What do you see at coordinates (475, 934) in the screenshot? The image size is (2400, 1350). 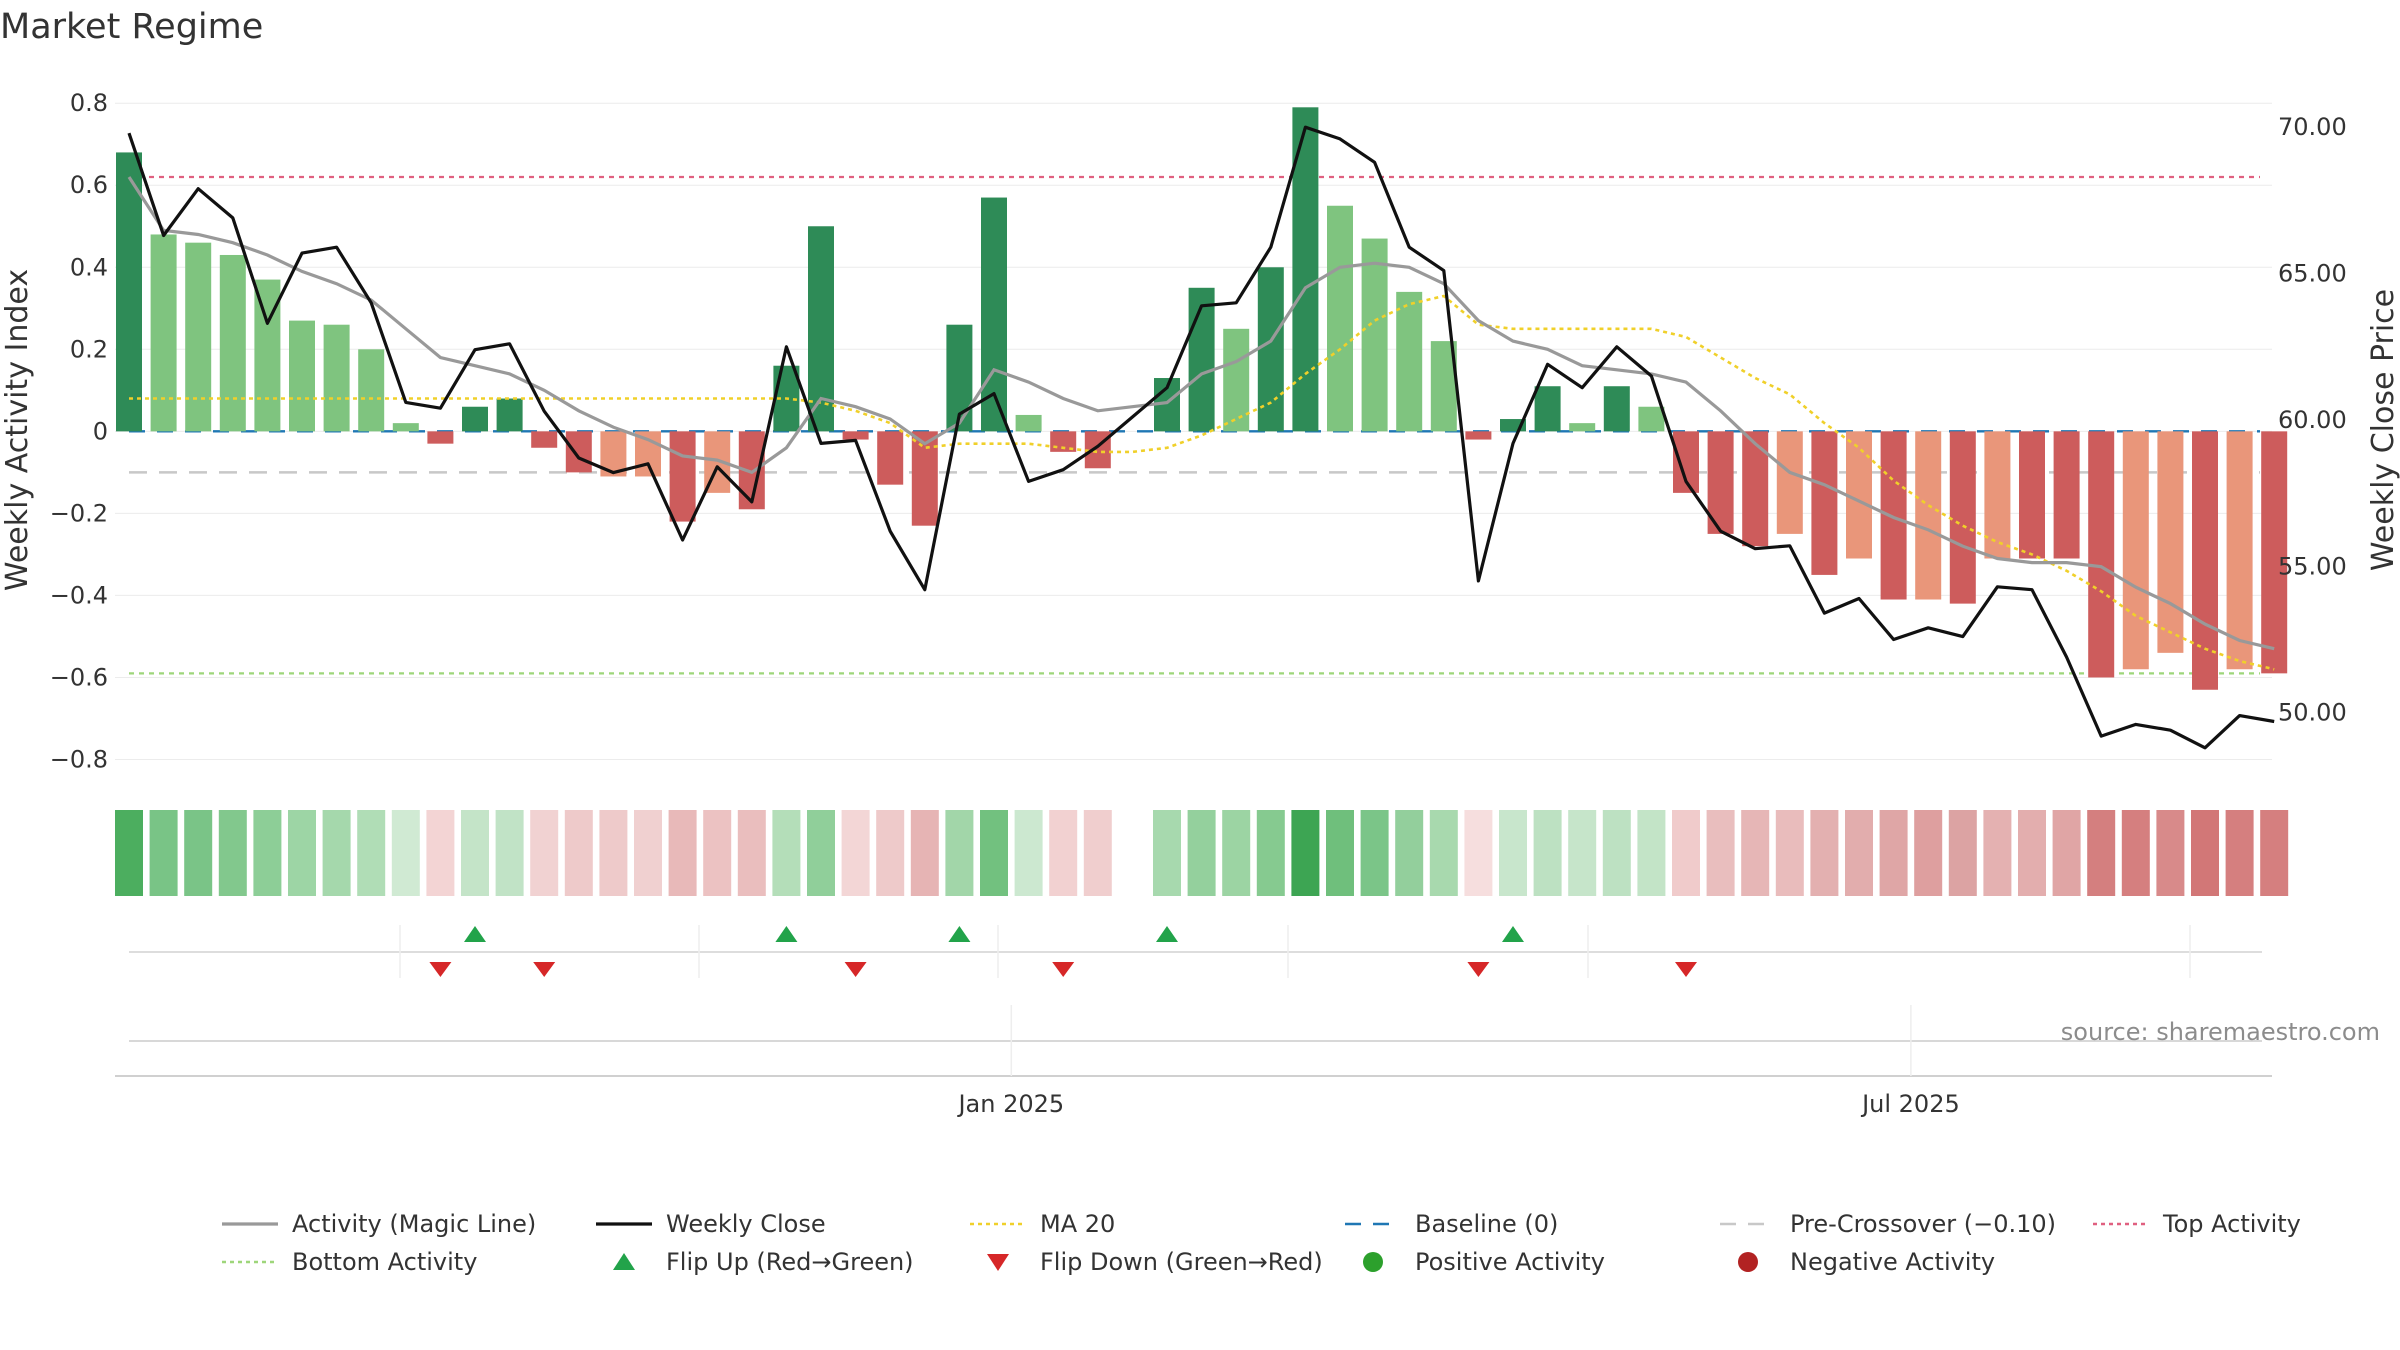 I see `flip-up-marker` at bounding box center [475, 934].